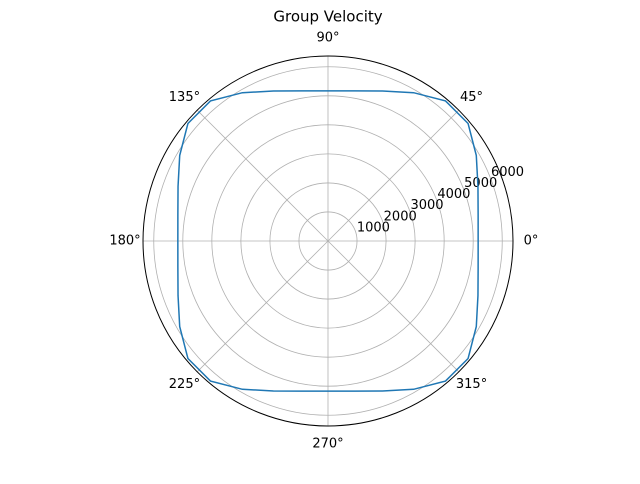 Image resolution: width=640 pixels, height=484 pixels. I want to click on theta-tick-label: 45°, so click(471, 97).